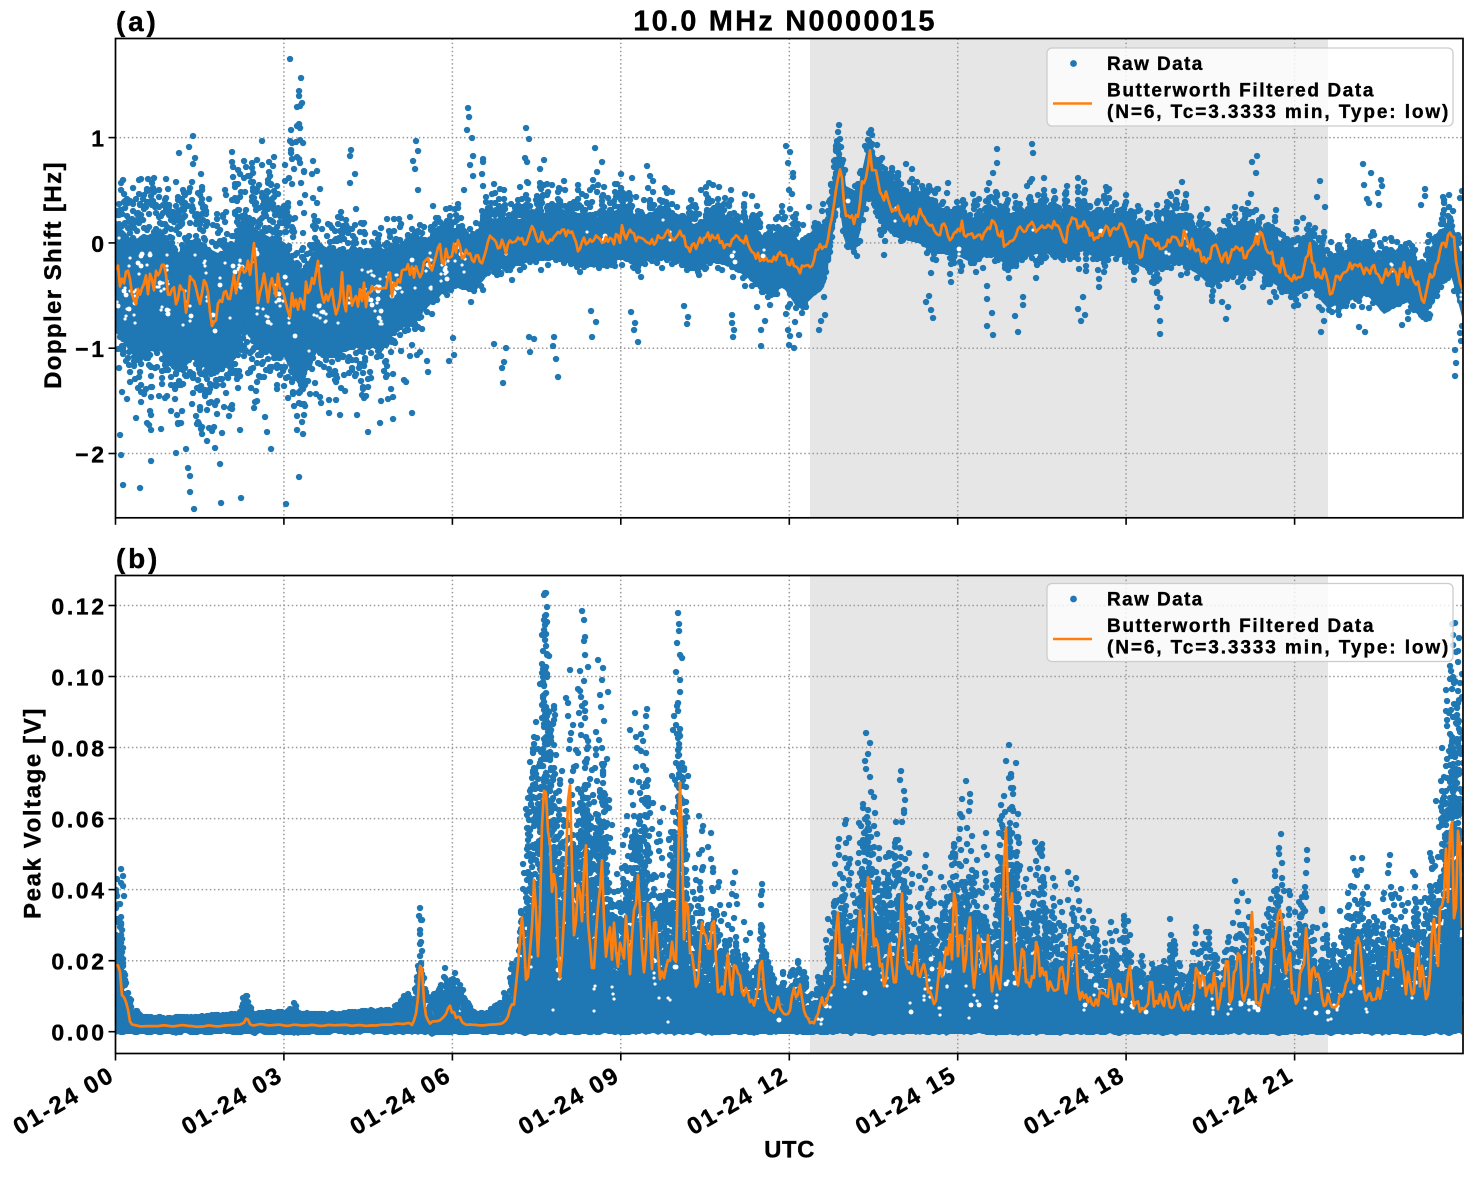 The height and width of the screenshot is (1177, 1472). Describe the element at coordinates (137, 21) in the screenshot. I see `svg-text: (a)` at that location.